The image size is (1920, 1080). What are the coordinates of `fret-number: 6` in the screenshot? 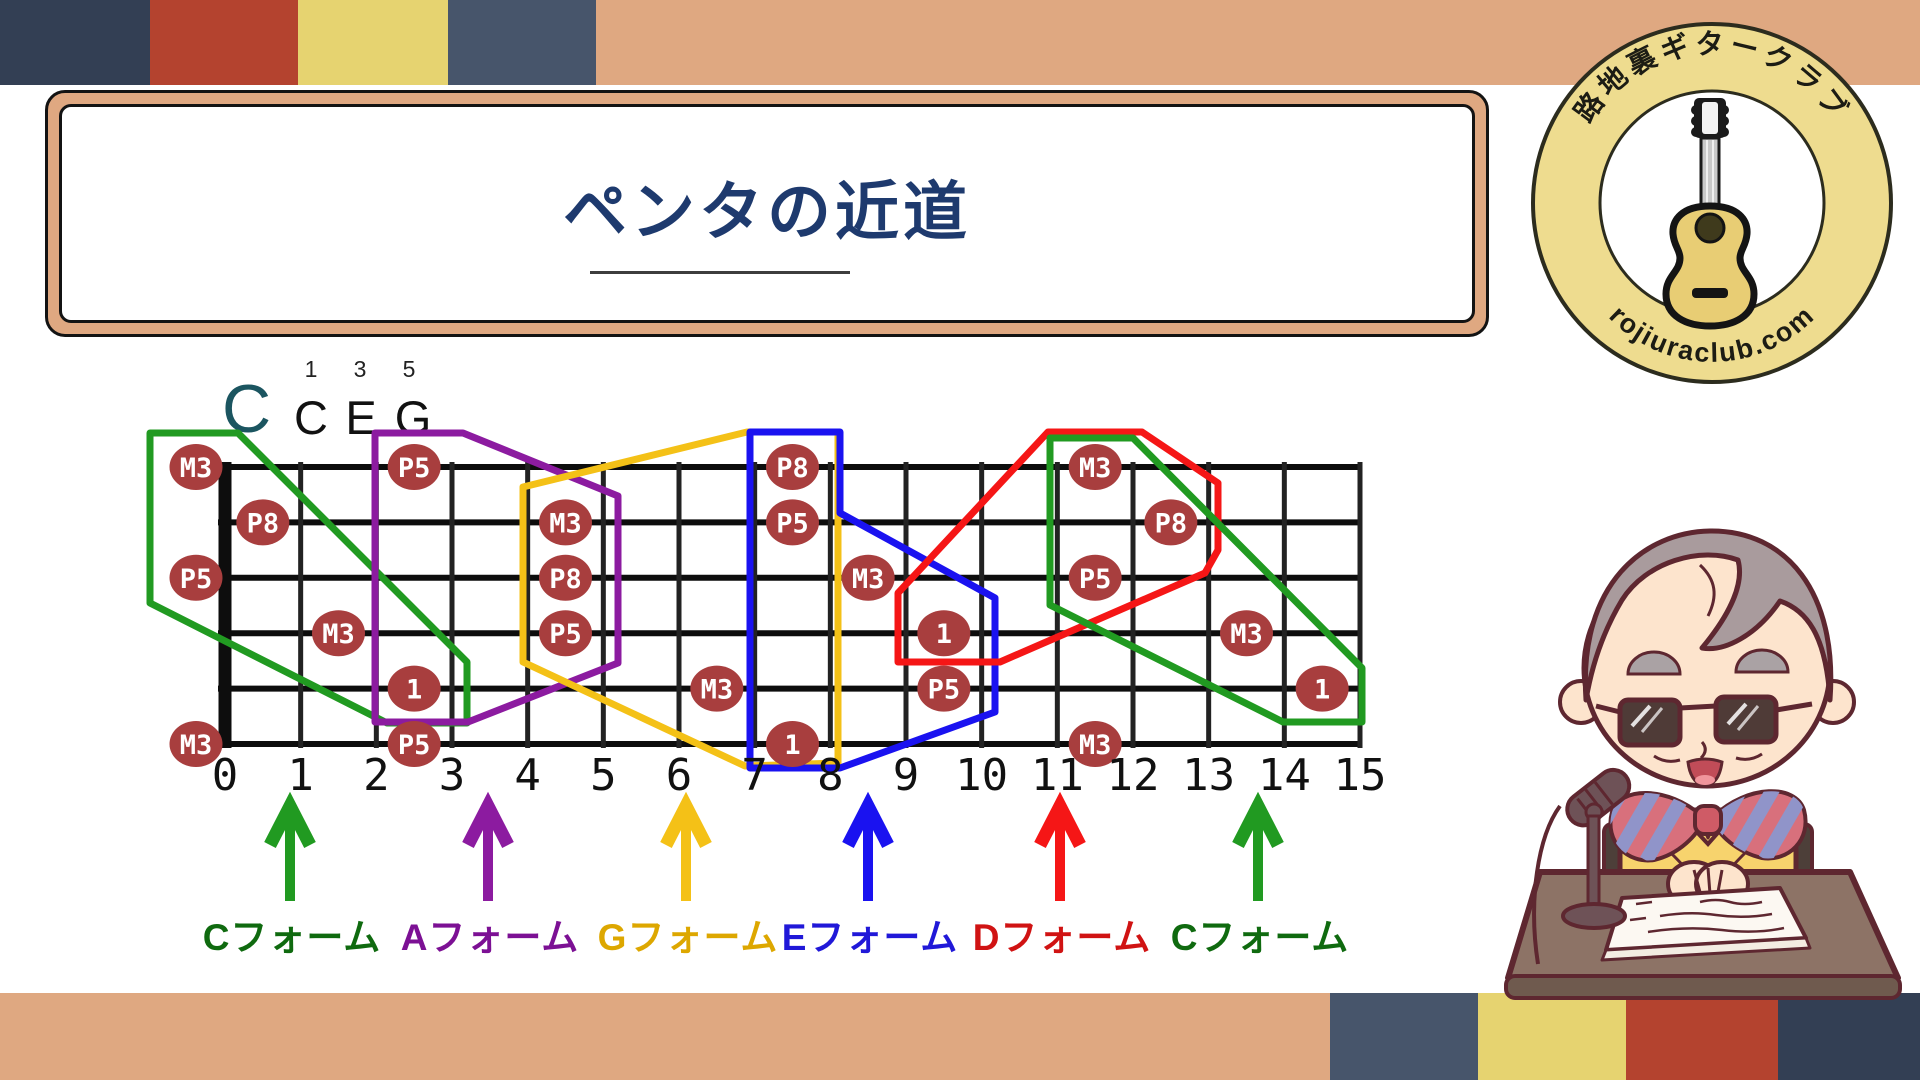 It's located at (679, 775).